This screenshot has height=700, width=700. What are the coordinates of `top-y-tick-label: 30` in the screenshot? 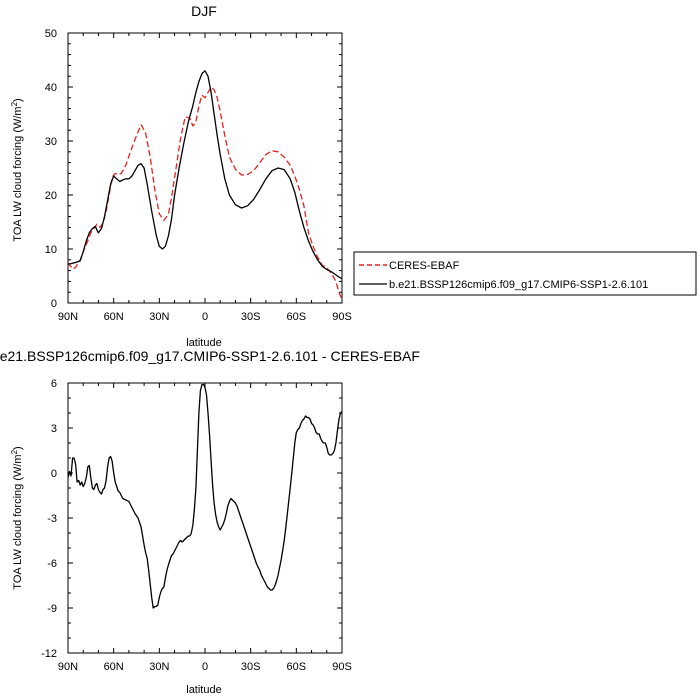 It's located at (51, 142).